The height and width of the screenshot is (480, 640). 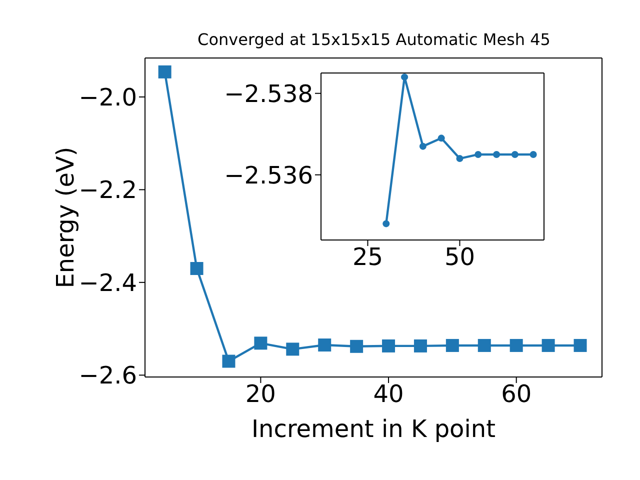 What do you see at coordinates (268, 175) in the screenshot?
I see `y-tick-label: −2.536` at bounding box center [268, 175].